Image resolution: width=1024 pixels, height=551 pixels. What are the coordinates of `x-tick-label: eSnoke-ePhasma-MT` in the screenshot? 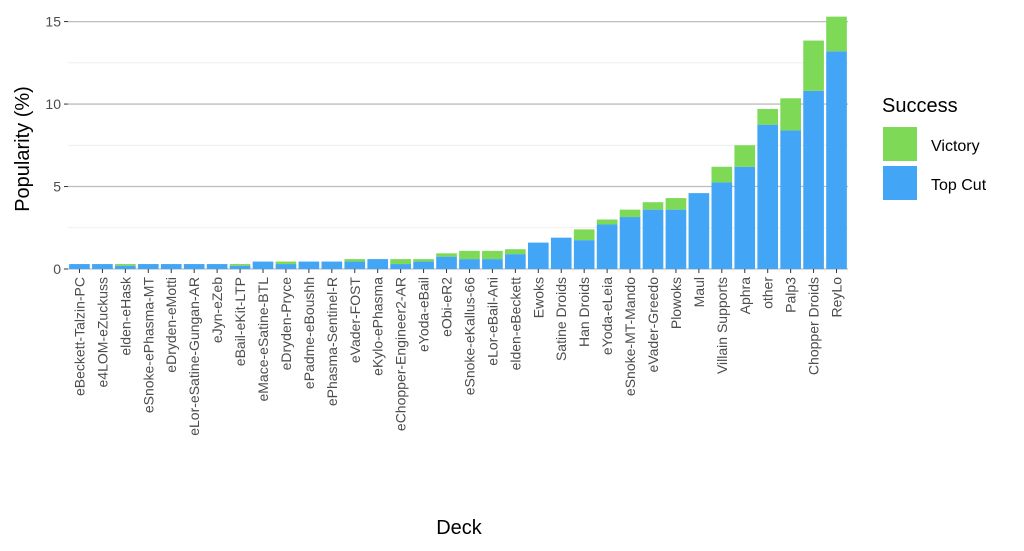 It's located at (148, 345).